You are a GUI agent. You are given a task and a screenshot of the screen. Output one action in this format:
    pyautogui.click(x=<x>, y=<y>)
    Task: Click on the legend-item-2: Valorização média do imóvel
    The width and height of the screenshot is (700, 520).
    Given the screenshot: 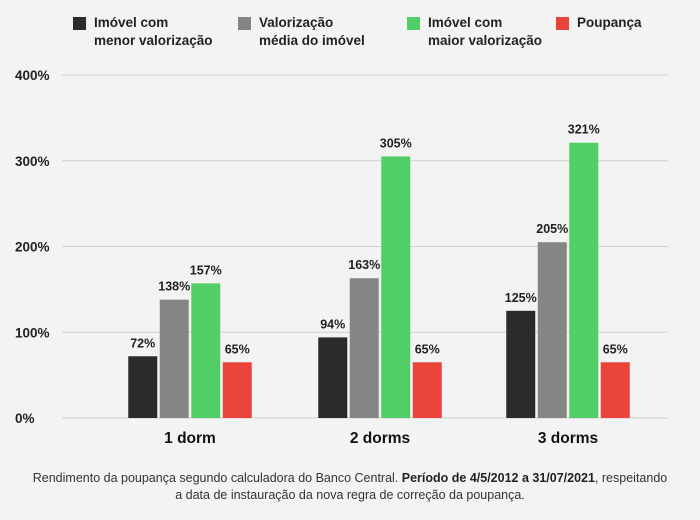 What is the action you would take?
    pyautogui.click(x=301, y=32)
    